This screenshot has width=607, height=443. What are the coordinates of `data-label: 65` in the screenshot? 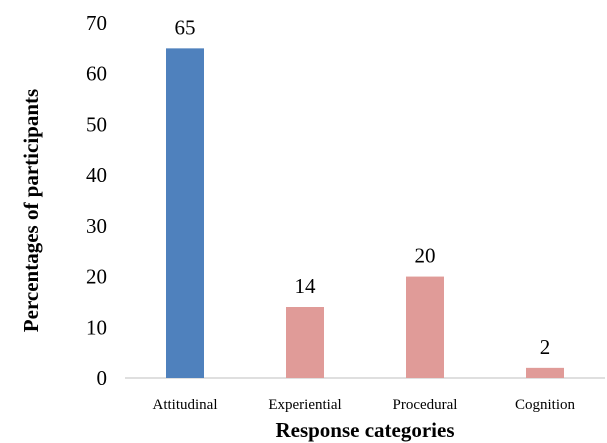 It's located at (185, 27).